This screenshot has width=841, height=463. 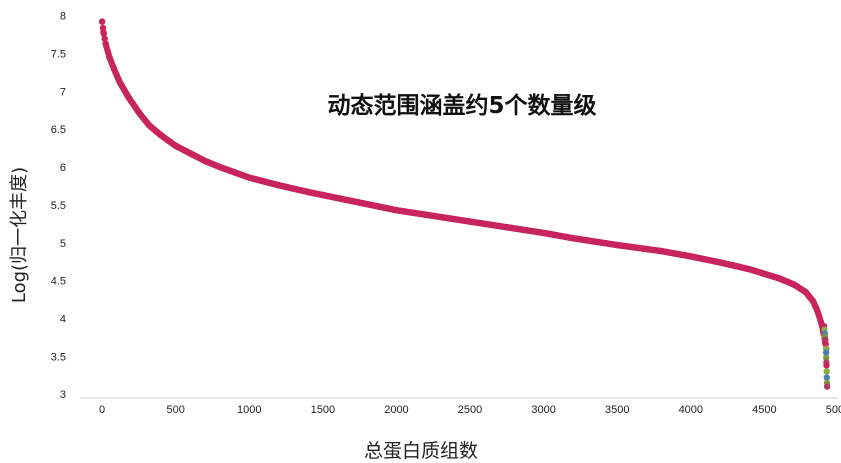 What do you see at coordinates (63, 395) in the screenshot?
I see `y-tick-label: 3` at bounding box center [63, 395].